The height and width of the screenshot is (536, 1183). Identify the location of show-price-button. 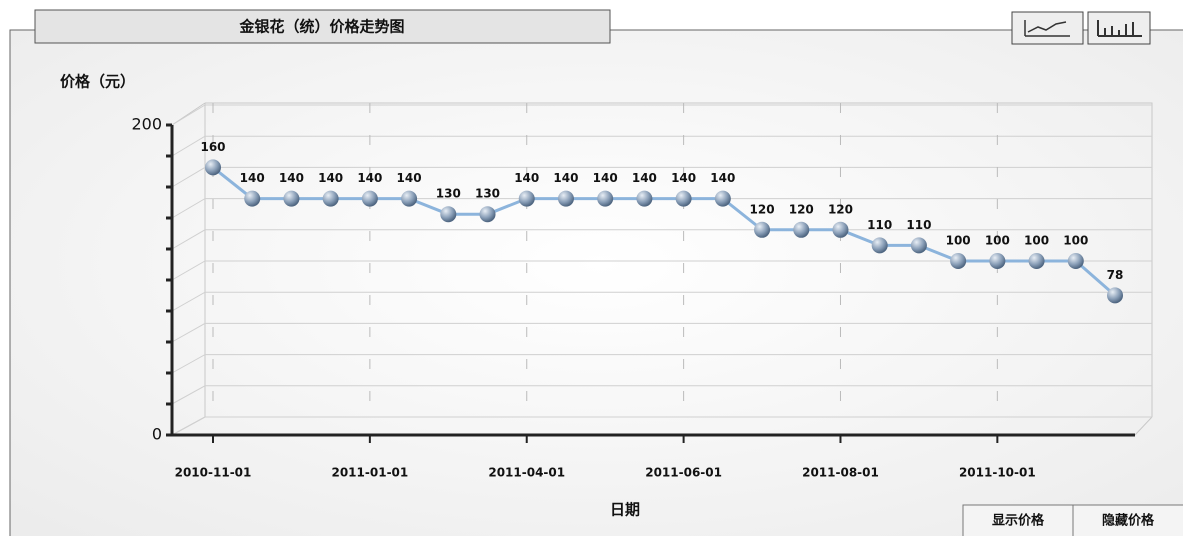
(1018, 520).